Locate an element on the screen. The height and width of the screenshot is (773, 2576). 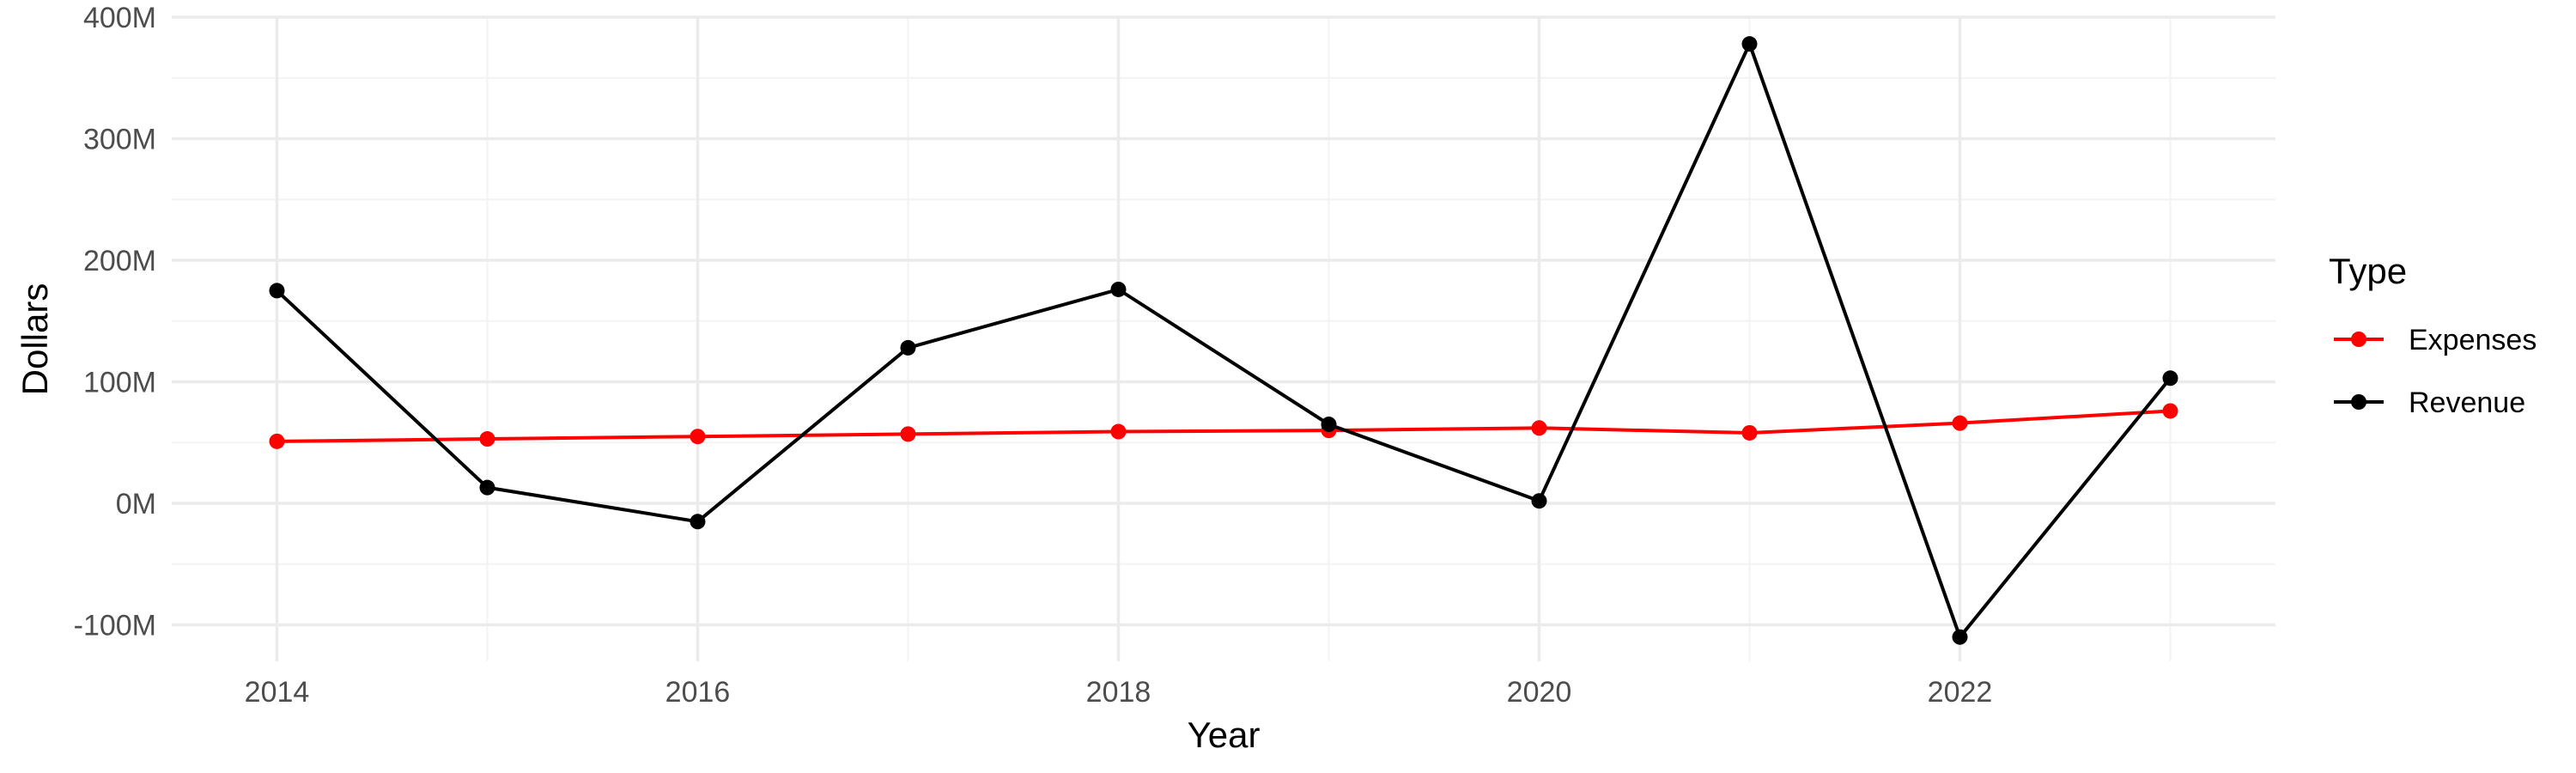
legend-item-revenue: Revenue is located at coordinates (2429, 402).